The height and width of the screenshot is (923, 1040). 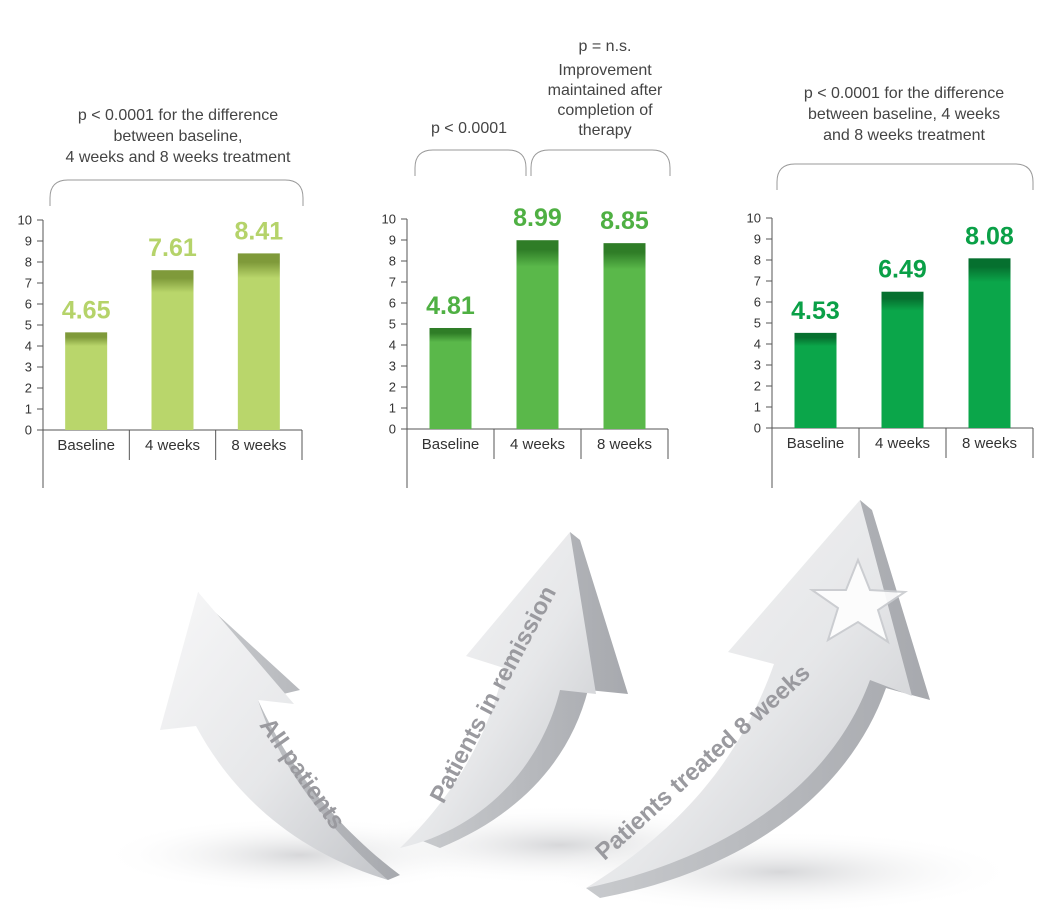 What do you see at coordinates (904, 114) in the screenshot?
I see `annotation-text: between baseline, 4 weeks` at bounding box center [904, 114].